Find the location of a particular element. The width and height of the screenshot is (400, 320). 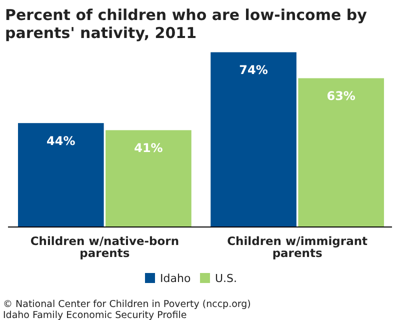

data-label: 44% is located at coordinates (61, 141).